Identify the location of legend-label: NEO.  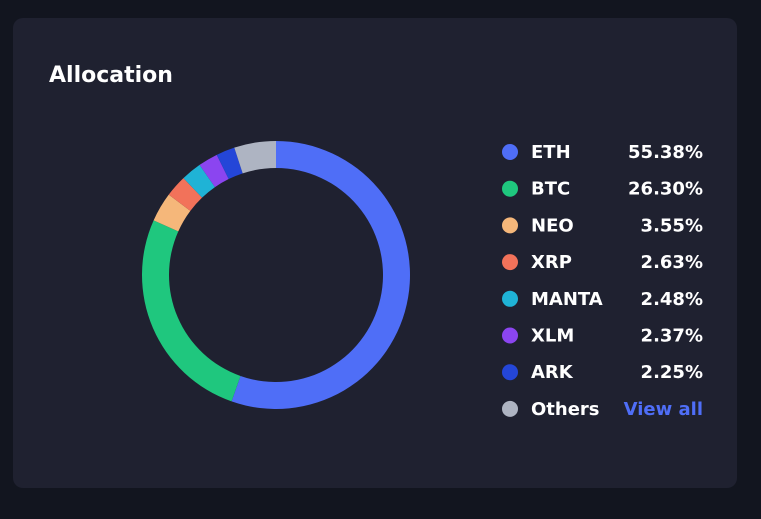
(552, 225).